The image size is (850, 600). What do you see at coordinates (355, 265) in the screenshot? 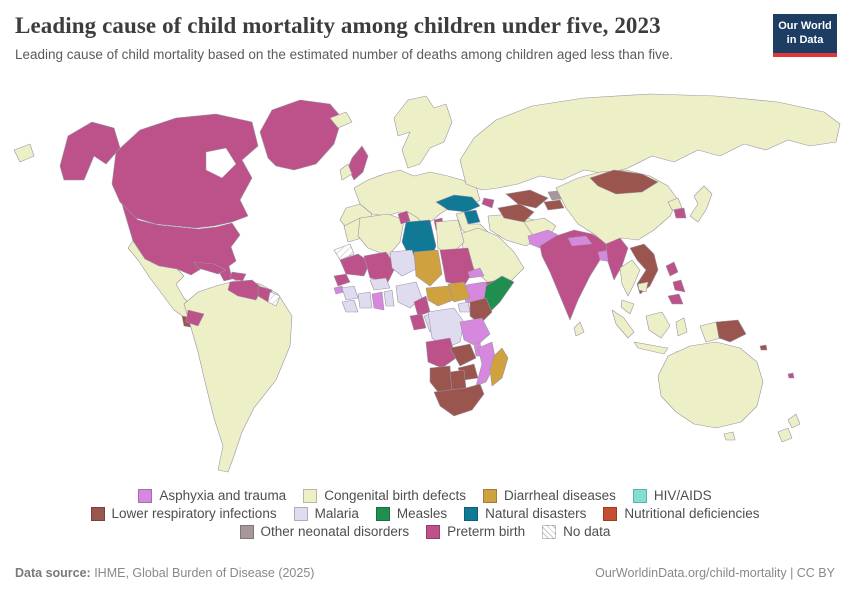
I see `region-mauritania` at bounding box center [355, 265].